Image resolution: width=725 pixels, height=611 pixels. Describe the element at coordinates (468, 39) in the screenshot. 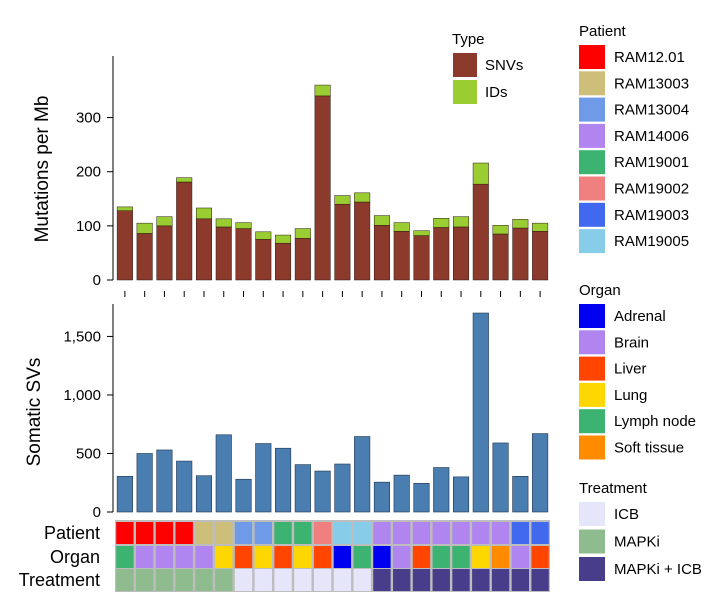

I see `type-legend-title: Type` at that location.